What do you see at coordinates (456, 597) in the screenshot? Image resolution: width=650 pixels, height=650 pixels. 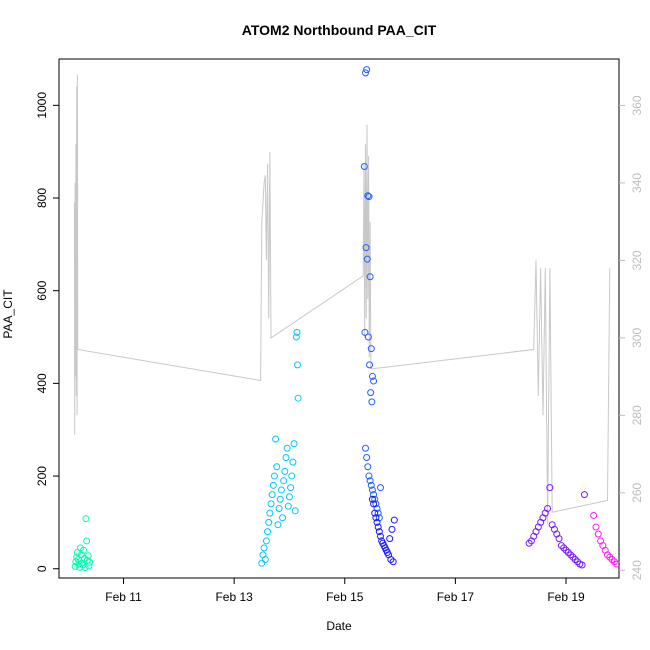 I see `x-tick-label: Feb 17` at bounding box center [456, 597].